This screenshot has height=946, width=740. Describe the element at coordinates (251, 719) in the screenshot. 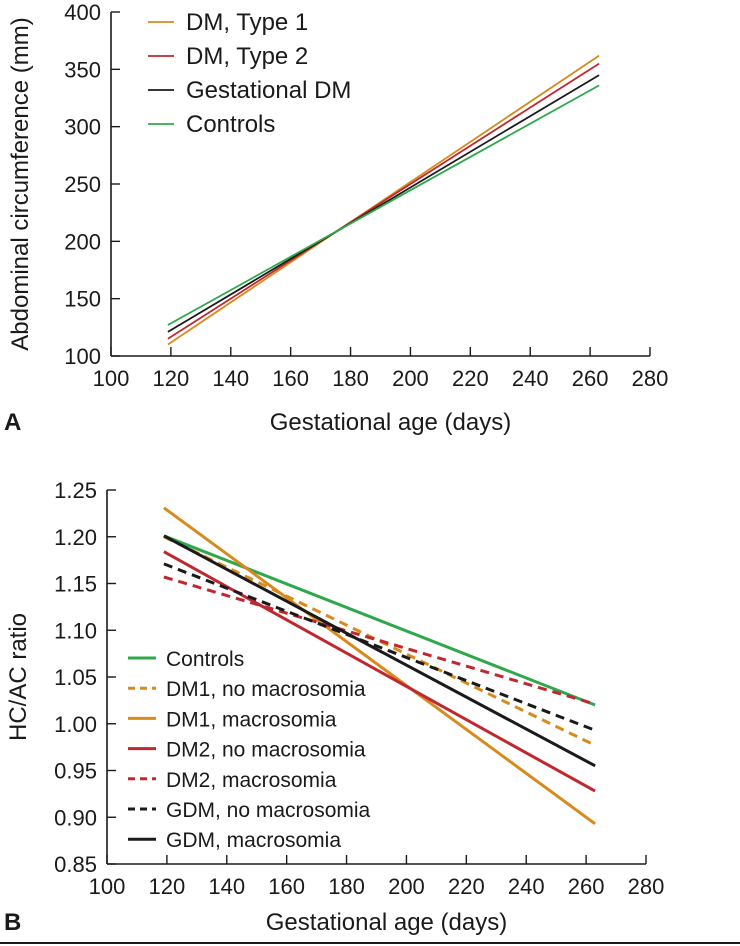

I see `panel-b-legend-label-3: DM1, macrosomia` at that location.